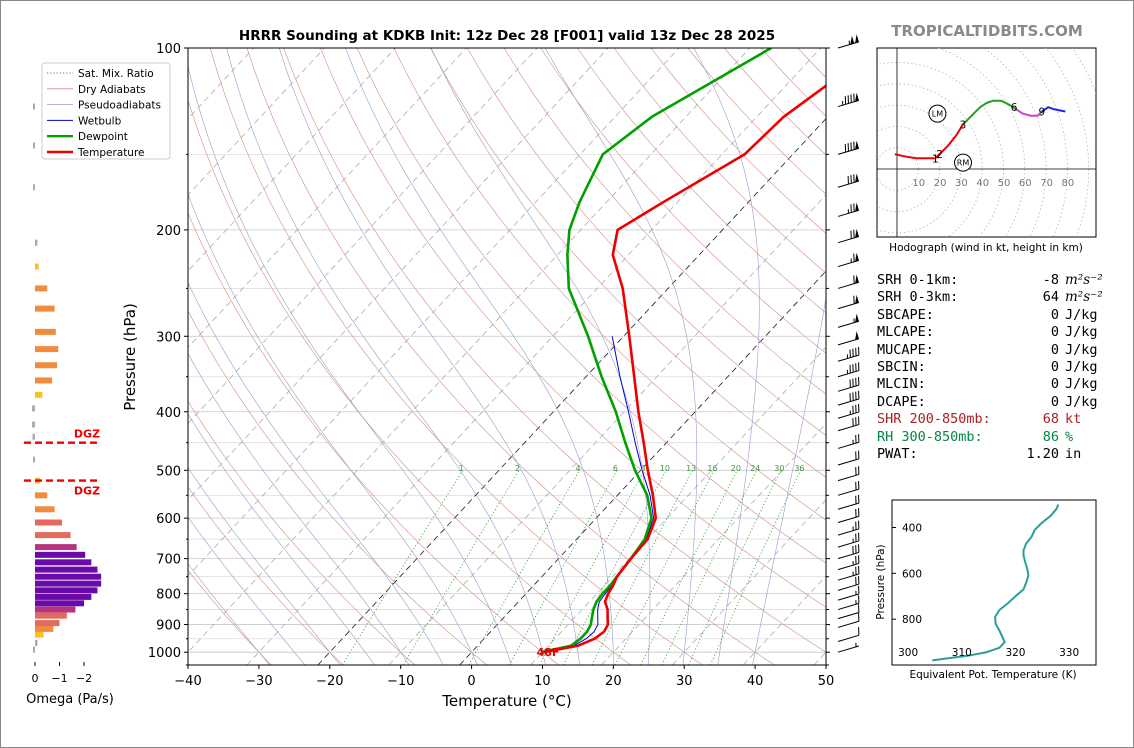 The width and height of the screenshot is (1134, 748). I want to click on theta-e-x-axis-label: Equivalent Pot. Temperature (K), so click(992, 675).